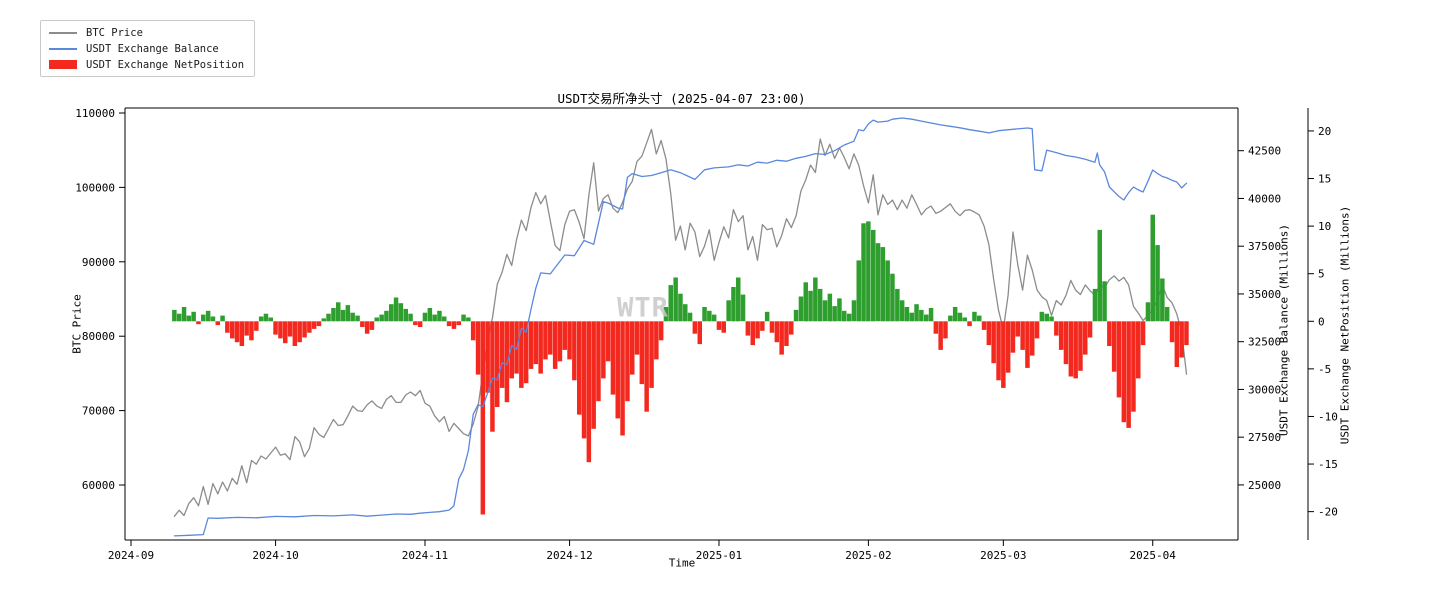 This screenshot has height=602, width=1446. I want to click on y-axis-title-usdt-balance: USDT Exchange Balance (Millions), so click(1284, 330).